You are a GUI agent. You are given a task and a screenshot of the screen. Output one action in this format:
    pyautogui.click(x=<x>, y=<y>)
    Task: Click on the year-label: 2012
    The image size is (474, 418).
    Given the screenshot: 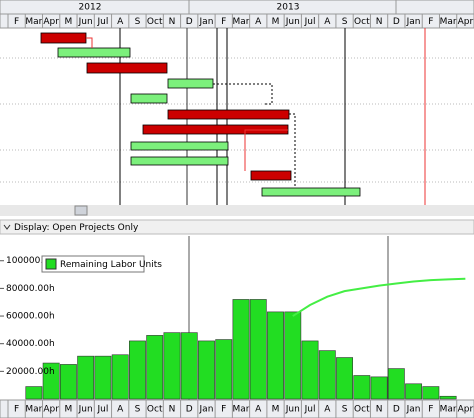 What is the action you would take?
    pyautogui.click(x=90, y=8)
    